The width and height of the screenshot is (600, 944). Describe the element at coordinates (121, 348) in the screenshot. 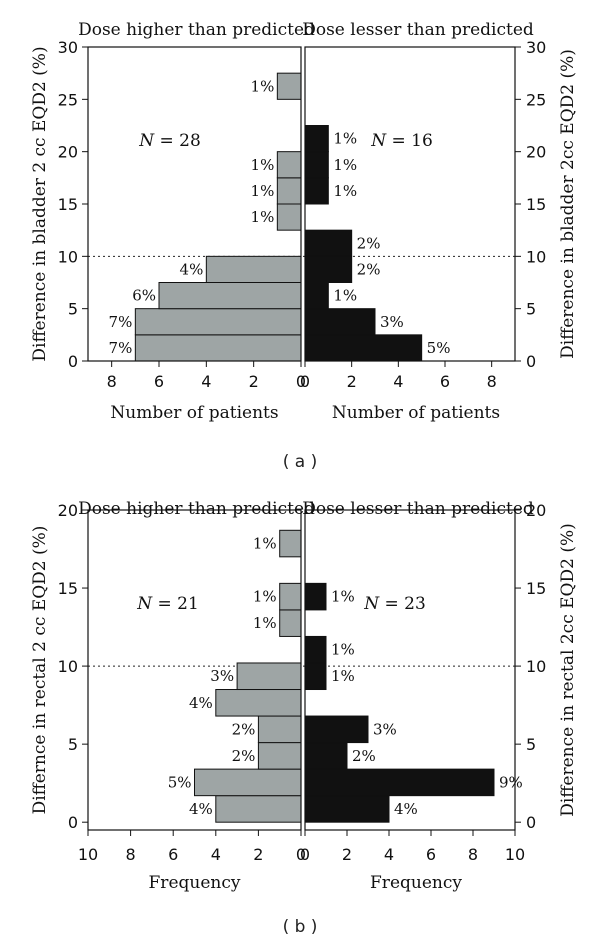

I see `panel-a-left-bar-label-0: 7%` at that location.